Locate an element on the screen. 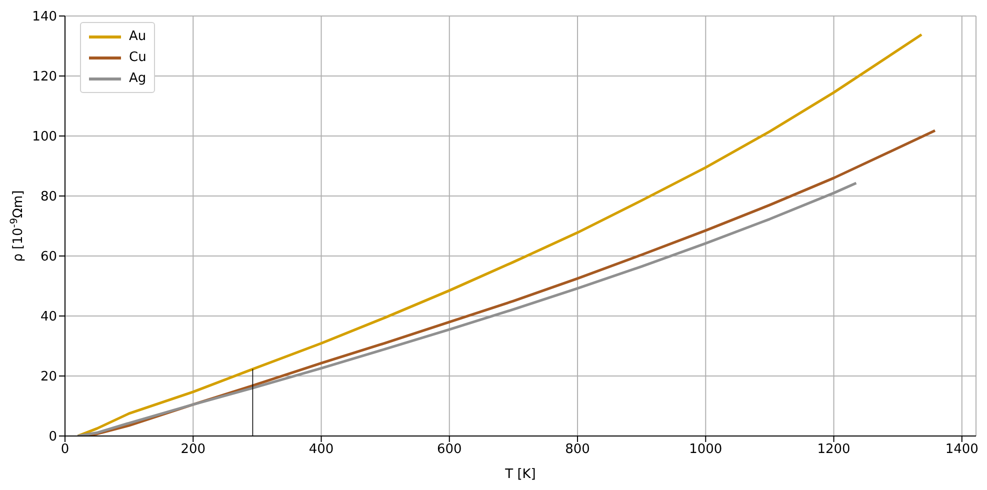 Image resolution: width=987 pixels, height=490 pixels. legend-label: Cu is located at coordinates (137, 57).